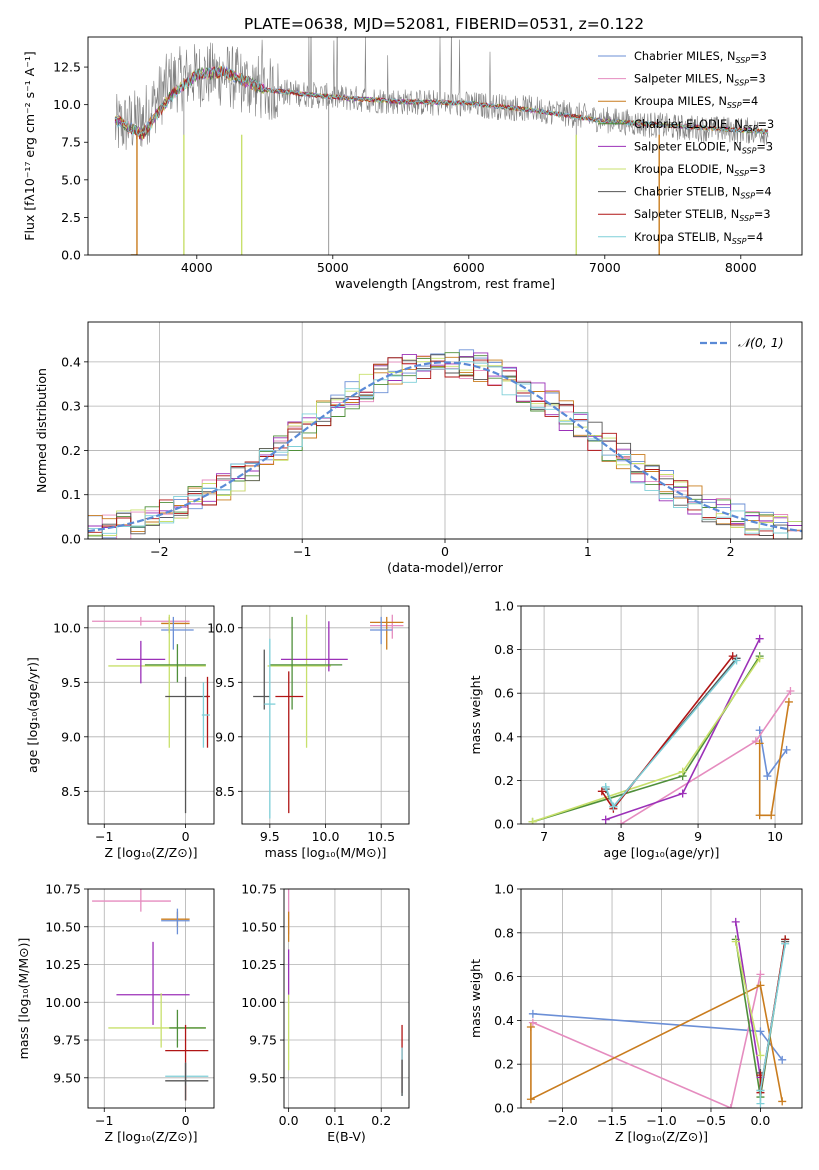 This screenshot has width=819, height=1170. I want to click on x-tick-label: 9, so click(698, 836).